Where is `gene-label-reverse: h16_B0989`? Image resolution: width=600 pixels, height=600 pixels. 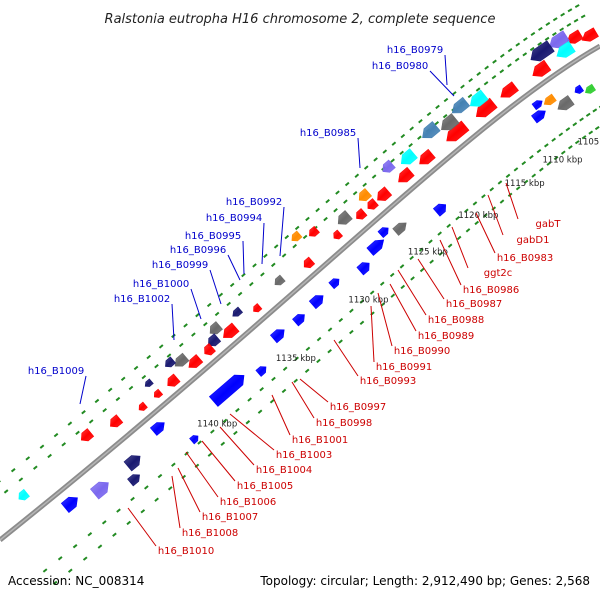
gene-label-reverse: h16_B0989 is located at coordinates (446, 336).